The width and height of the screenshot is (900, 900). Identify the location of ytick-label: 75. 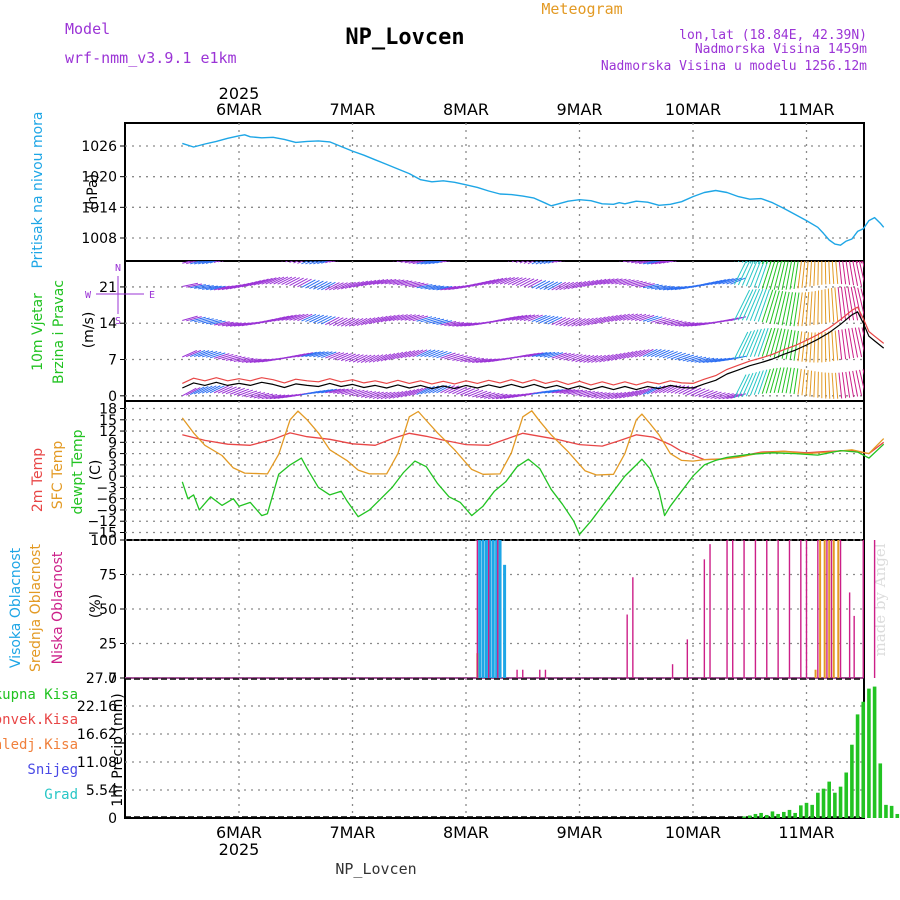
(108, 576).